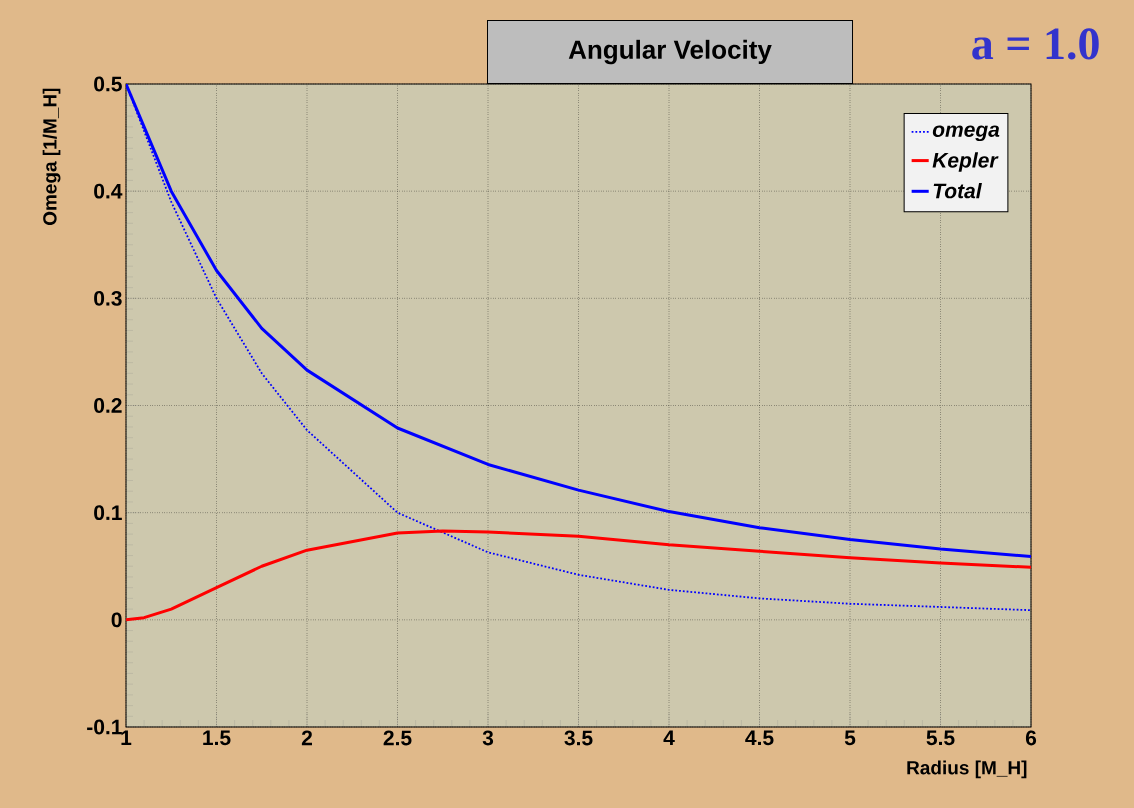 This screenshot has width=1134, height=808. I want to click on y-tick-label: 0.3, so click(108, 298).